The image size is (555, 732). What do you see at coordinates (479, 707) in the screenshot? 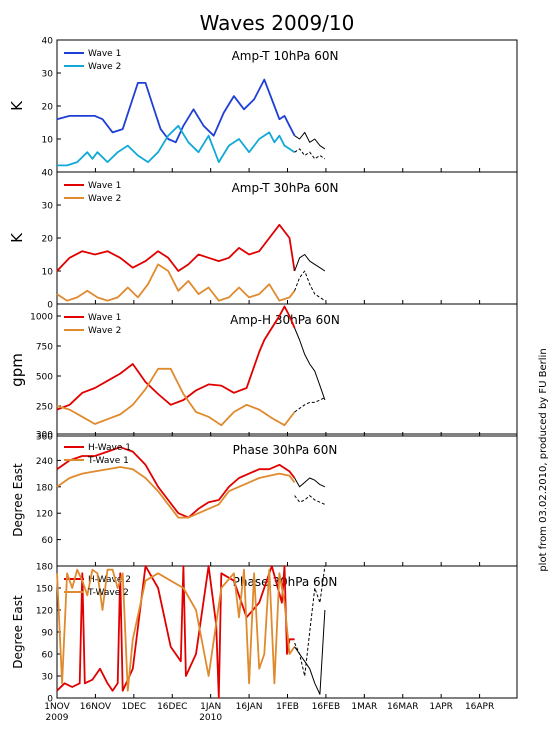
I see `x-tick-label: 16APR` at bounding box center [479, 707].